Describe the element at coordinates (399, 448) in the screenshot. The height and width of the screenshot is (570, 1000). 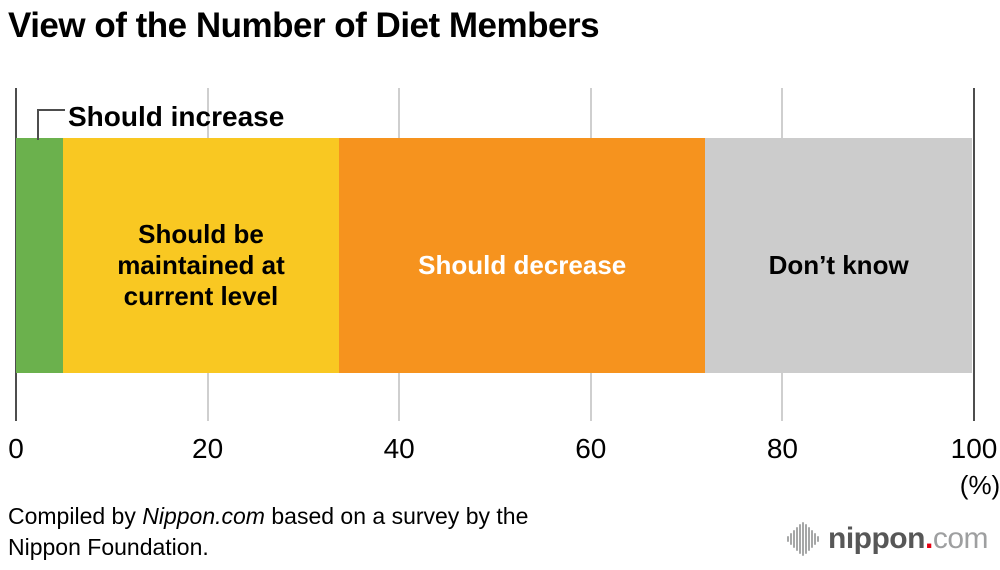
I see `x-tick-label-40: 40` at that location.